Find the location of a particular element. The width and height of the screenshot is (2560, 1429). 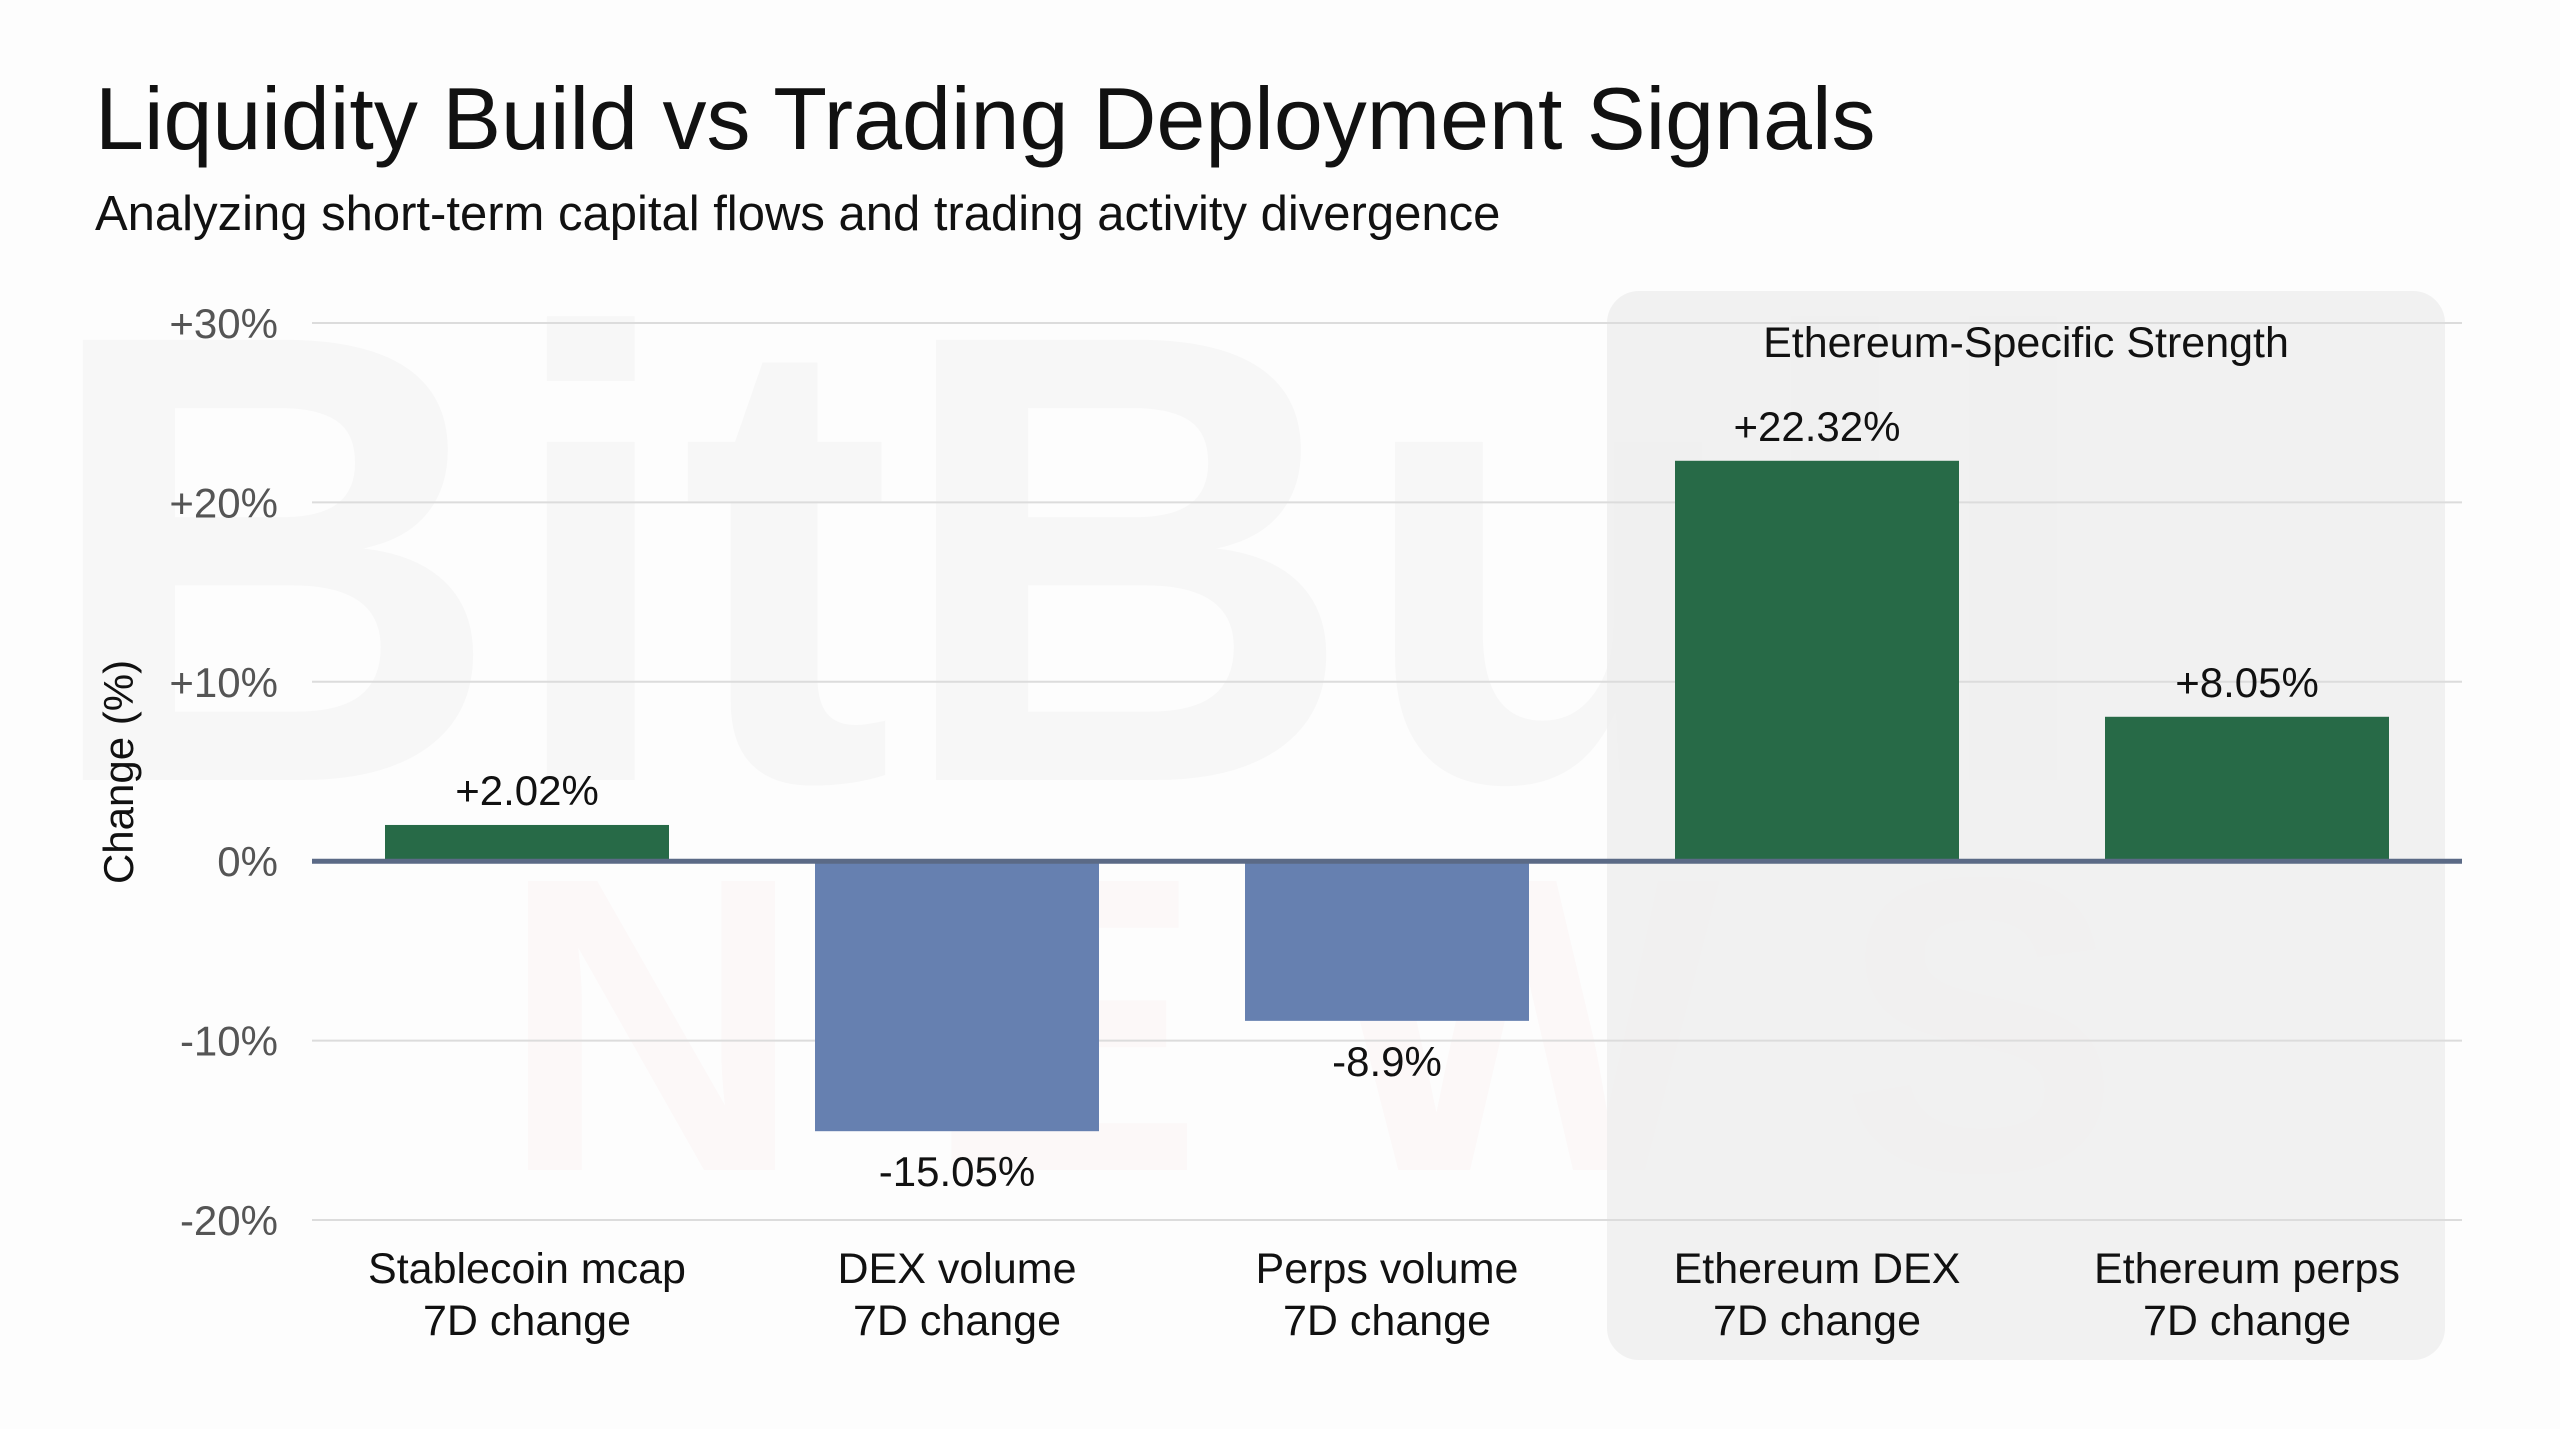

x-tick-label: Ethereum DEX is located at coordinates (1817, 1269).